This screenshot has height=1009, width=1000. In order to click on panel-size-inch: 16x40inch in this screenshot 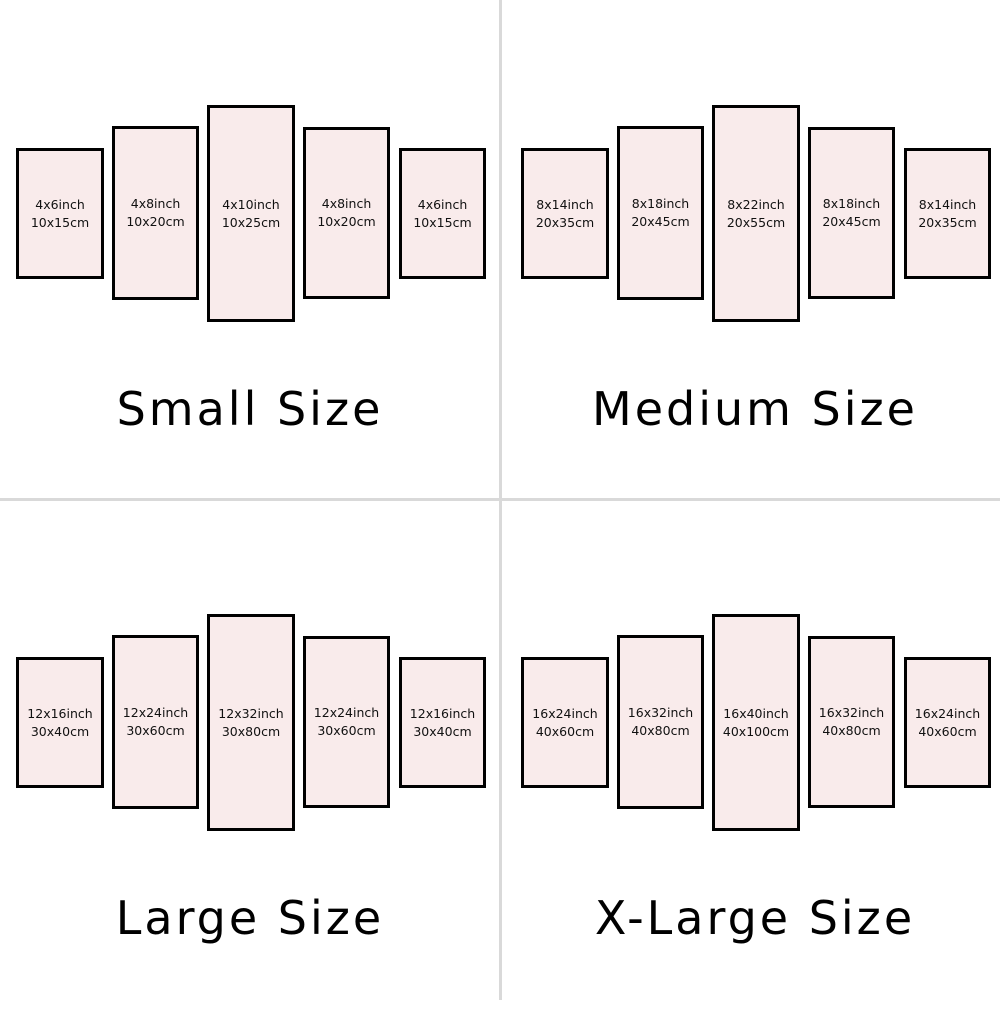, I will do `click(756, 713)`.